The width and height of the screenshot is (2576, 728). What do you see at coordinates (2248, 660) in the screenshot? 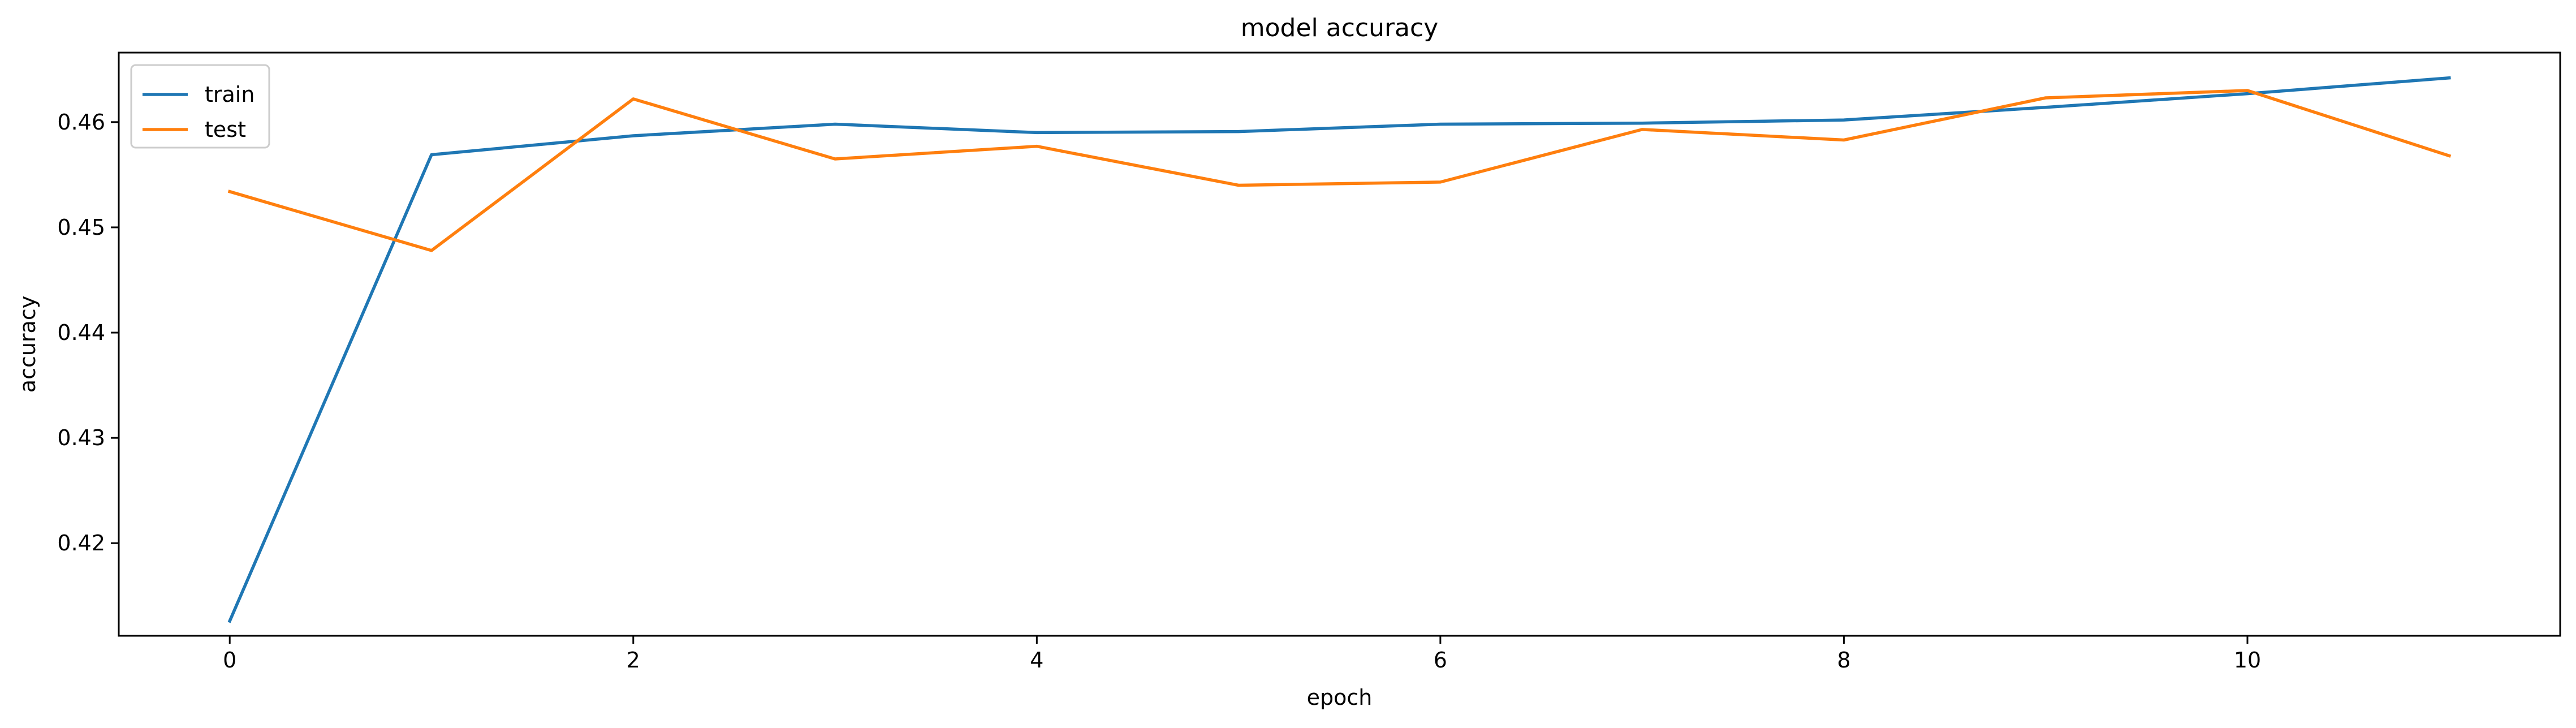
I see `x-tick-label: 10` at bounding box center [2248, 660].